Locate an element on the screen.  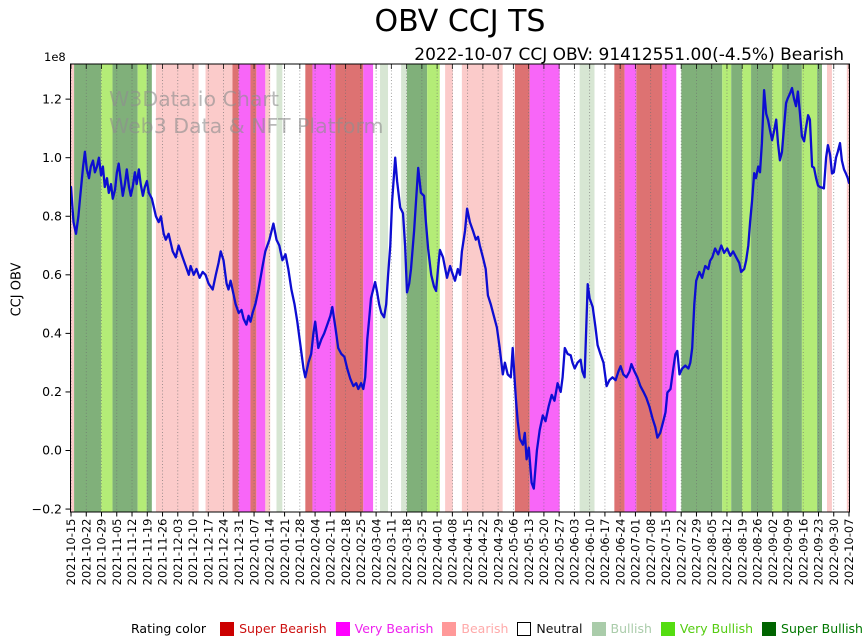
y-tick-label: 0.6 is located at coordinates (52, 274).